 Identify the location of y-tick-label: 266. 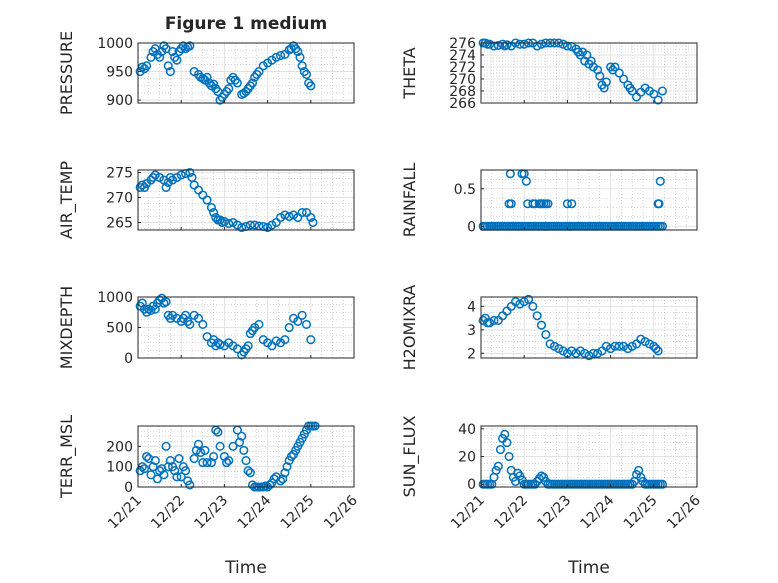
(462, 104).